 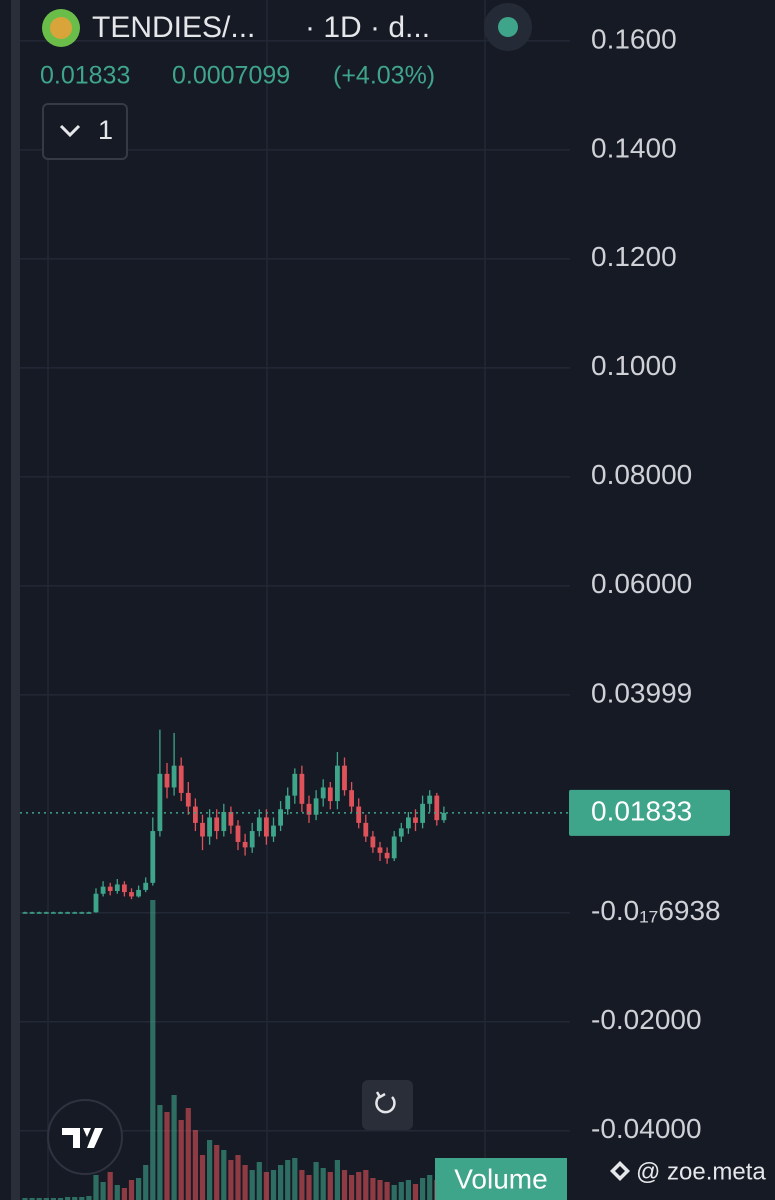 I want to click on reset-arrow, so click(x=380, y=1095).